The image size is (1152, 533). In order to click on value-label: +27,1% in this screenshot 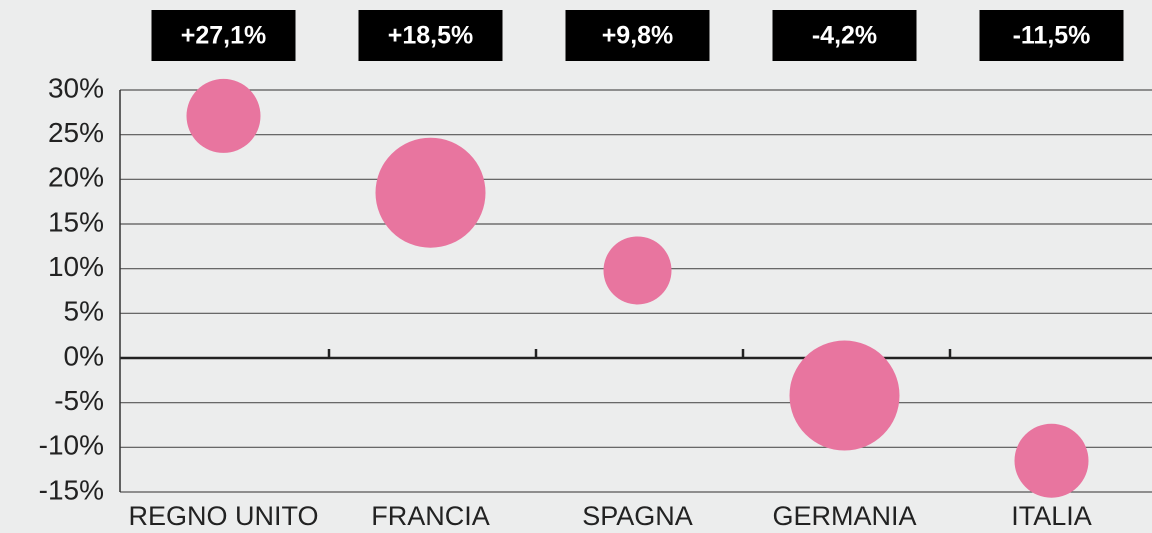, I will do `click(224, 36)`.